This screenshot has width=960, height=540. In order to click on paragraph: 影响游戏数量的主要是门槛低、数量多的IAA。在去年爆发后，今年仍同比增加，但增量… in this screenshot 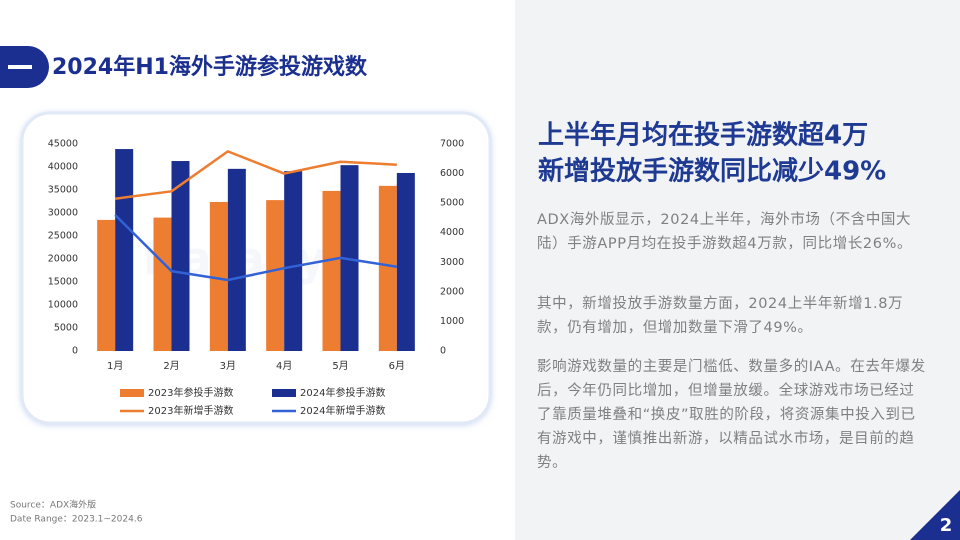, I will do `click(731, 415)`.